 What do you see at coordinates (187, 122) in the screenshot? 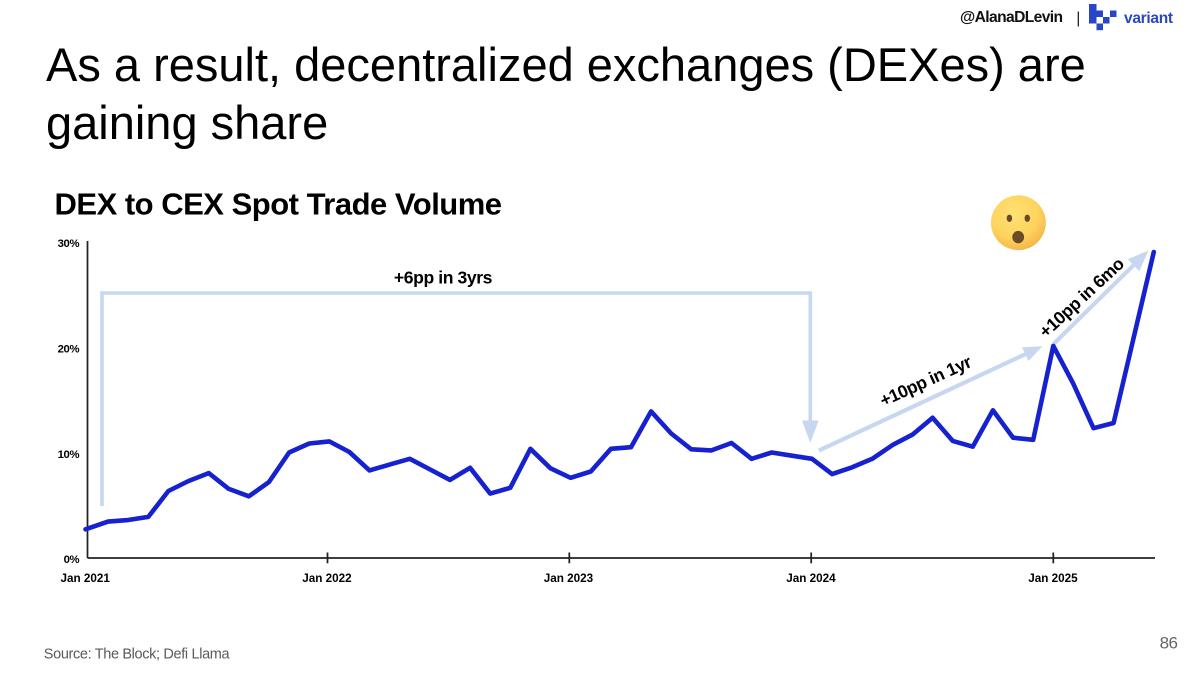
I see `svg-text: gaining share` at bounding box center [187, 122].